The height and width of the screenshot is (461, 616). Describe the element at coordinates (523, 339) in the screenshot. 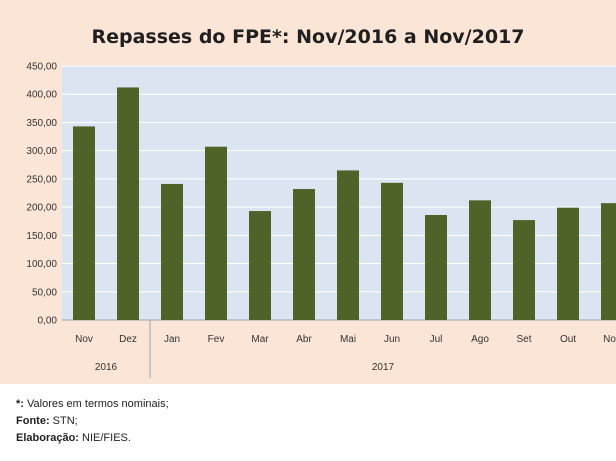

I see `x-tick-label: Set` at that location.